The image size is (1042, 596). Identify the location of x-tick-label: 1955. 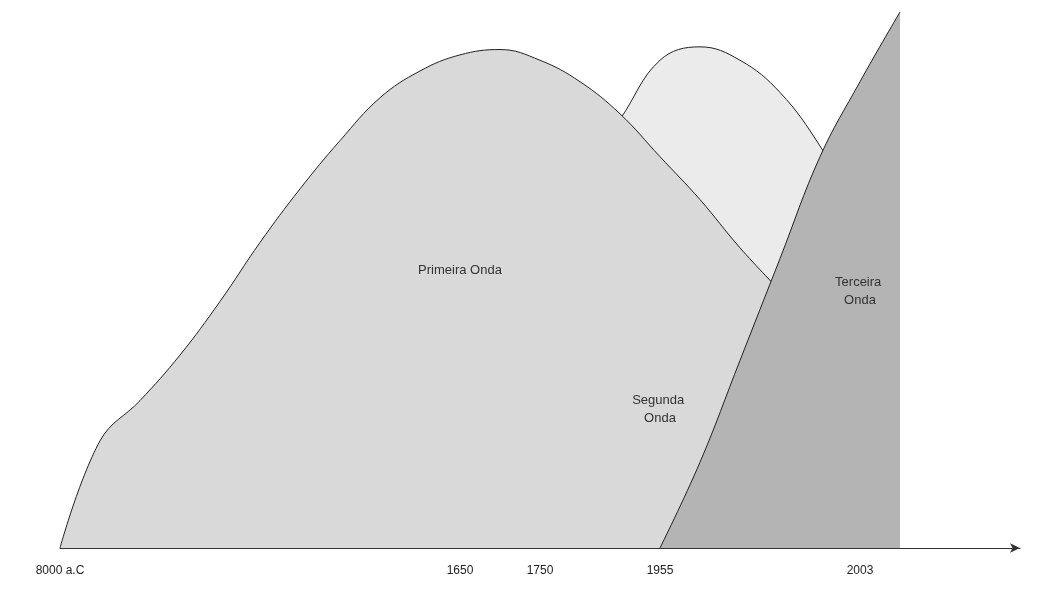
(660, 570).